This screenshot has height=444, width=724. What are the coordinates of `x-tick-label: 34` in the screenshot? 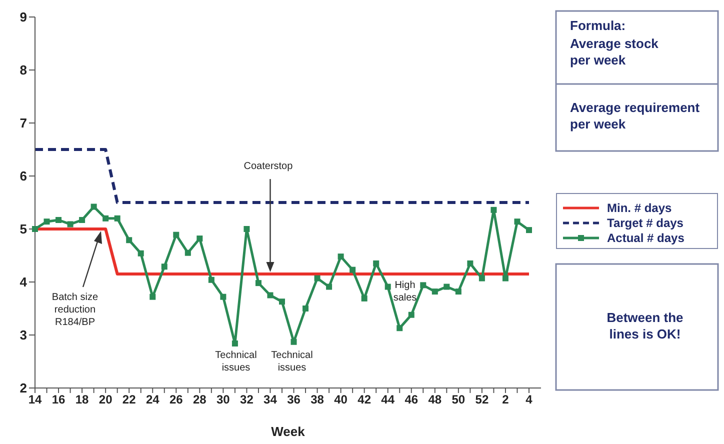 It's located at (271, 399).